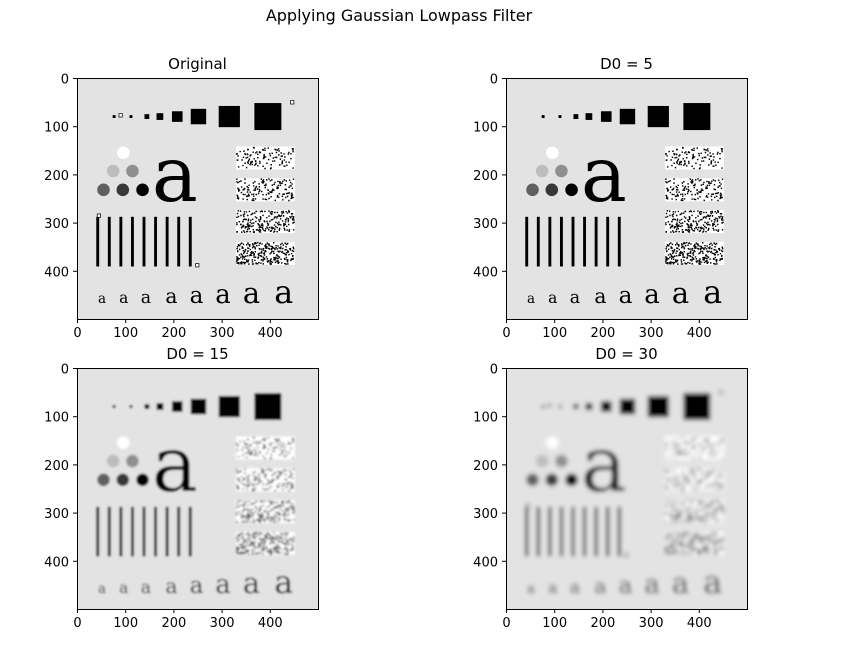 This screenshot has height=671, width=854. Describe the element at coordinates (197, 64) in the screenshot. I see `panel-title: Original` at that location.